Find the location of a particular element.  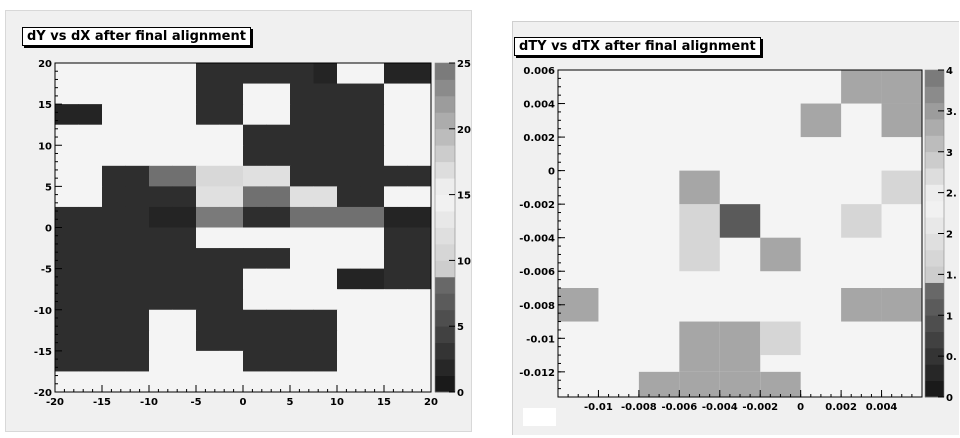

y-tick-label: -20 is located at coordinates (43, 393).